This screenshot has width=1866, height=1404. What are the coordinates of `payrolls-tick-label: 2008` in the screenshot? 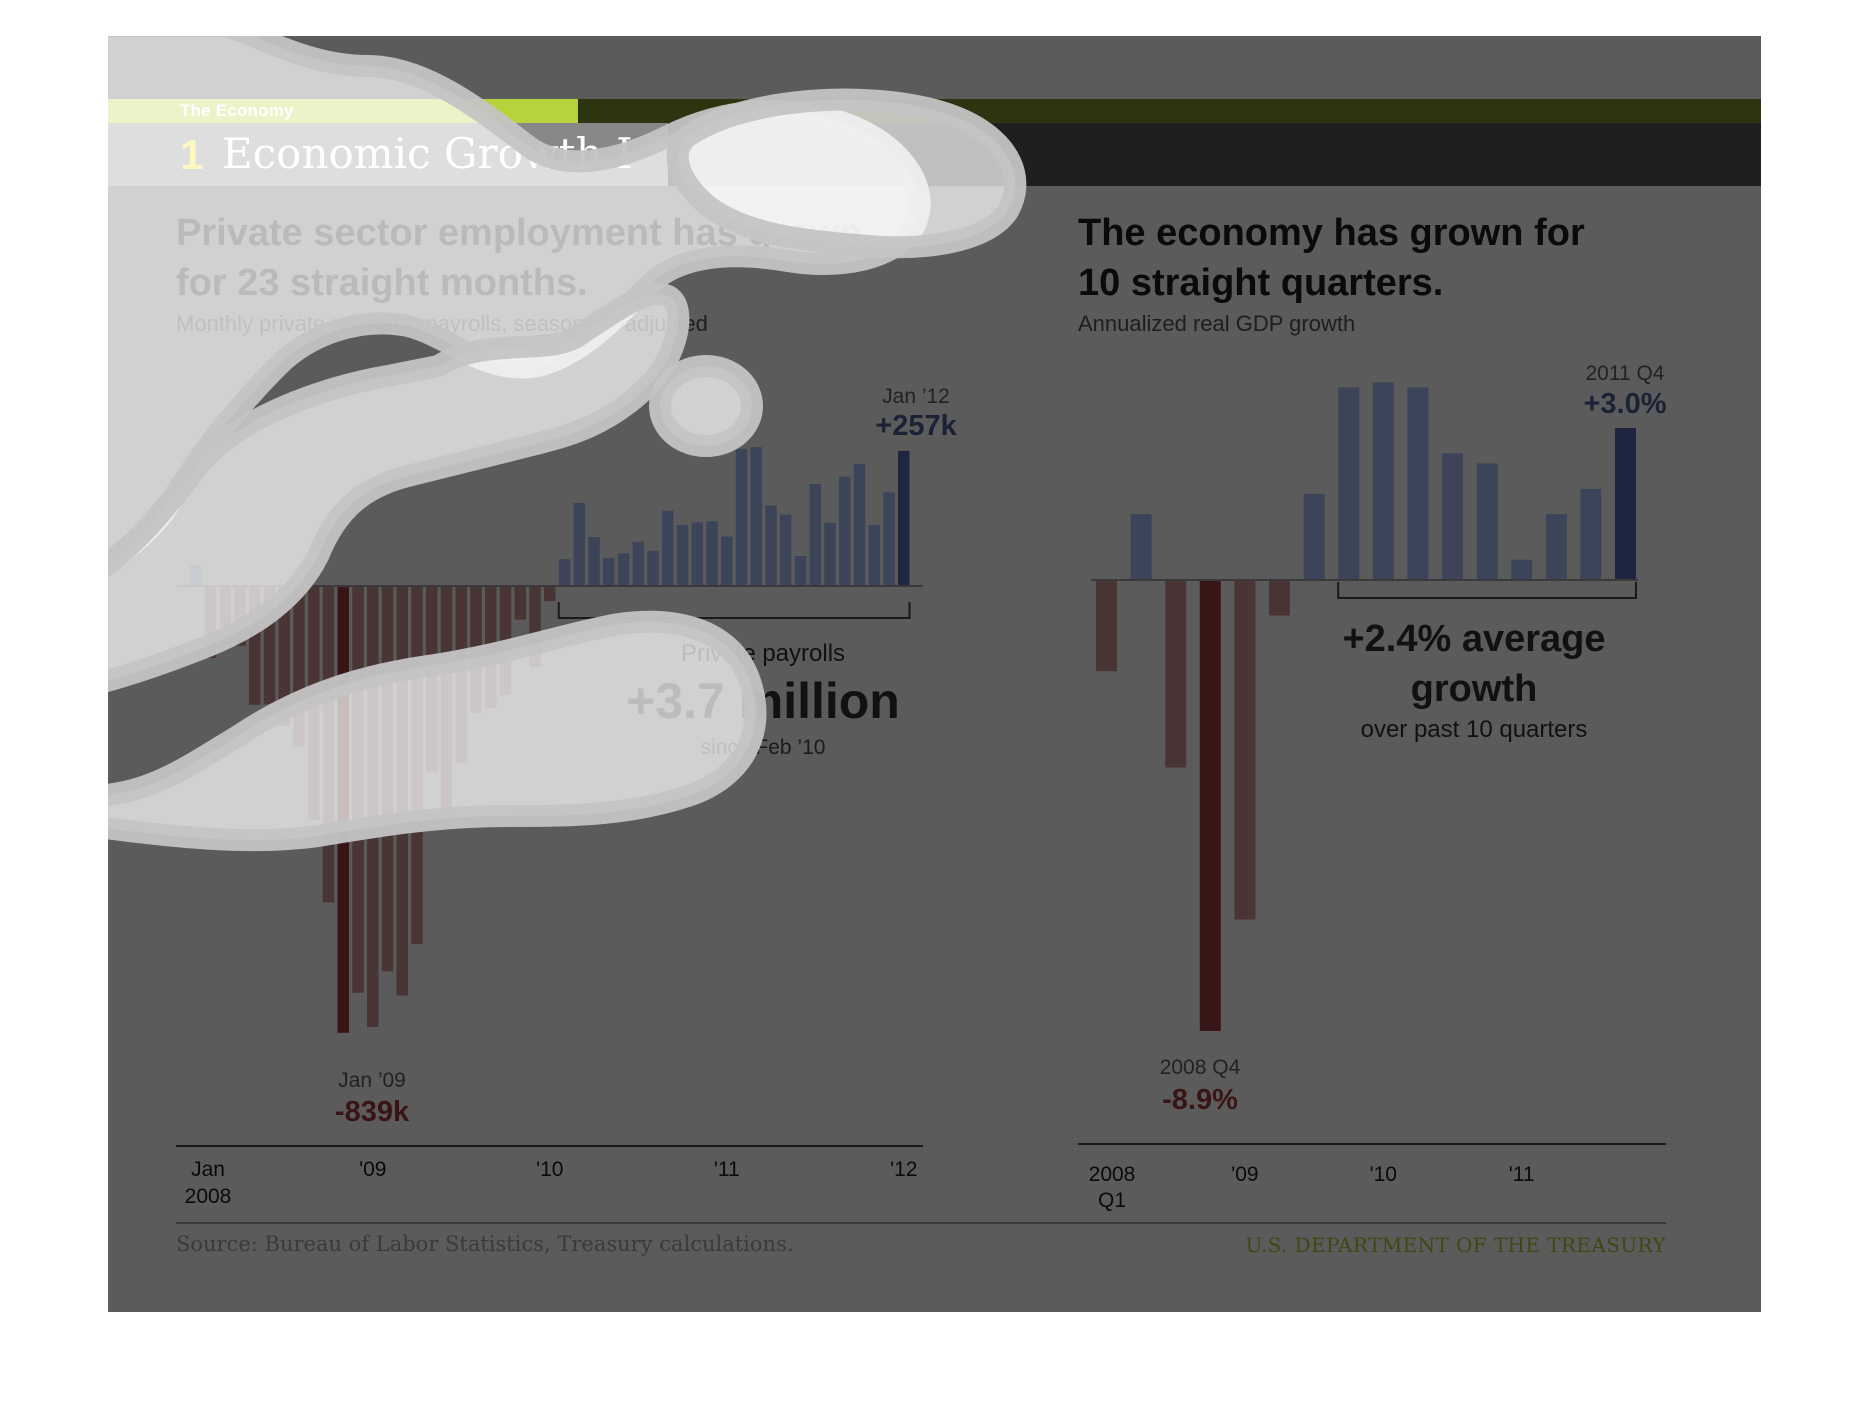 It's located at (208, 1196).